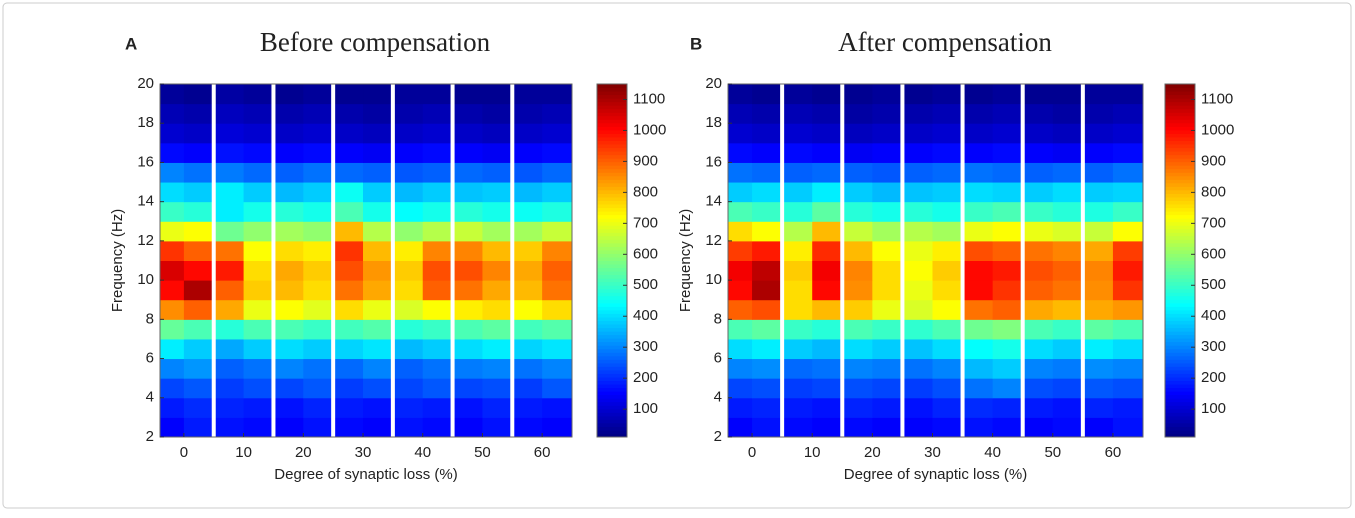 This screenshot has width=1355, height=518. Describe the element at coordinates (718, 436) in the screenshot. I see `y-tick-label: 2` at that location.